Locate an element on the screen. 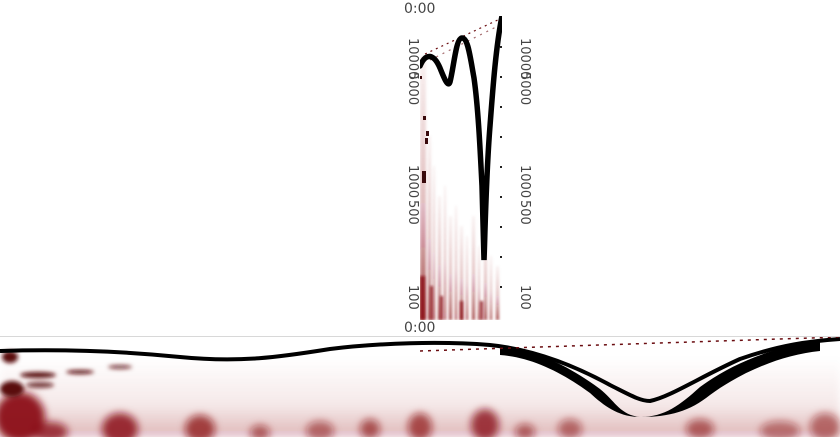  dip-region is located at coordinates (660, 379).